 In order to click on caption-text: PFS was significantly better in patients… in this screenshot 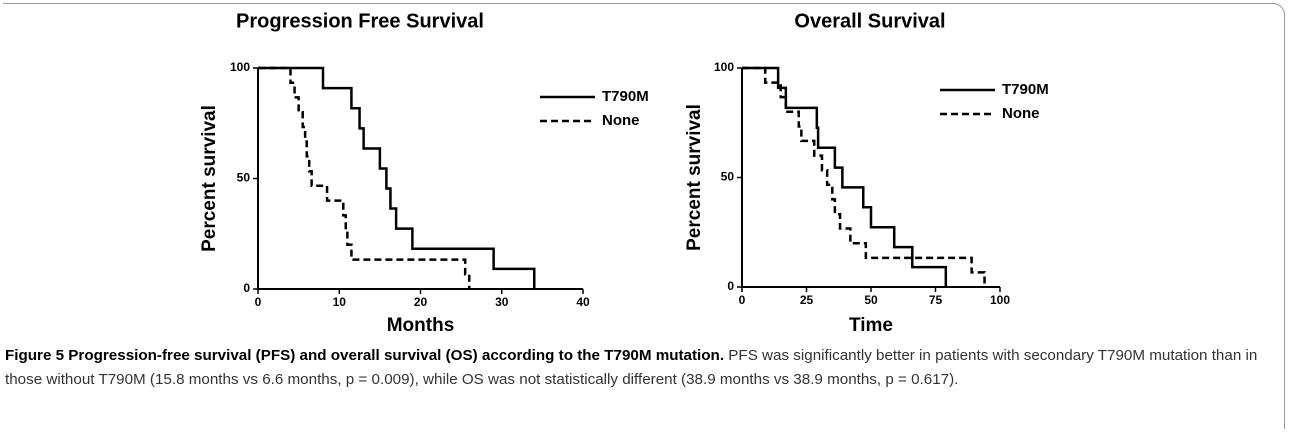, I will do `click(631, 367)`.